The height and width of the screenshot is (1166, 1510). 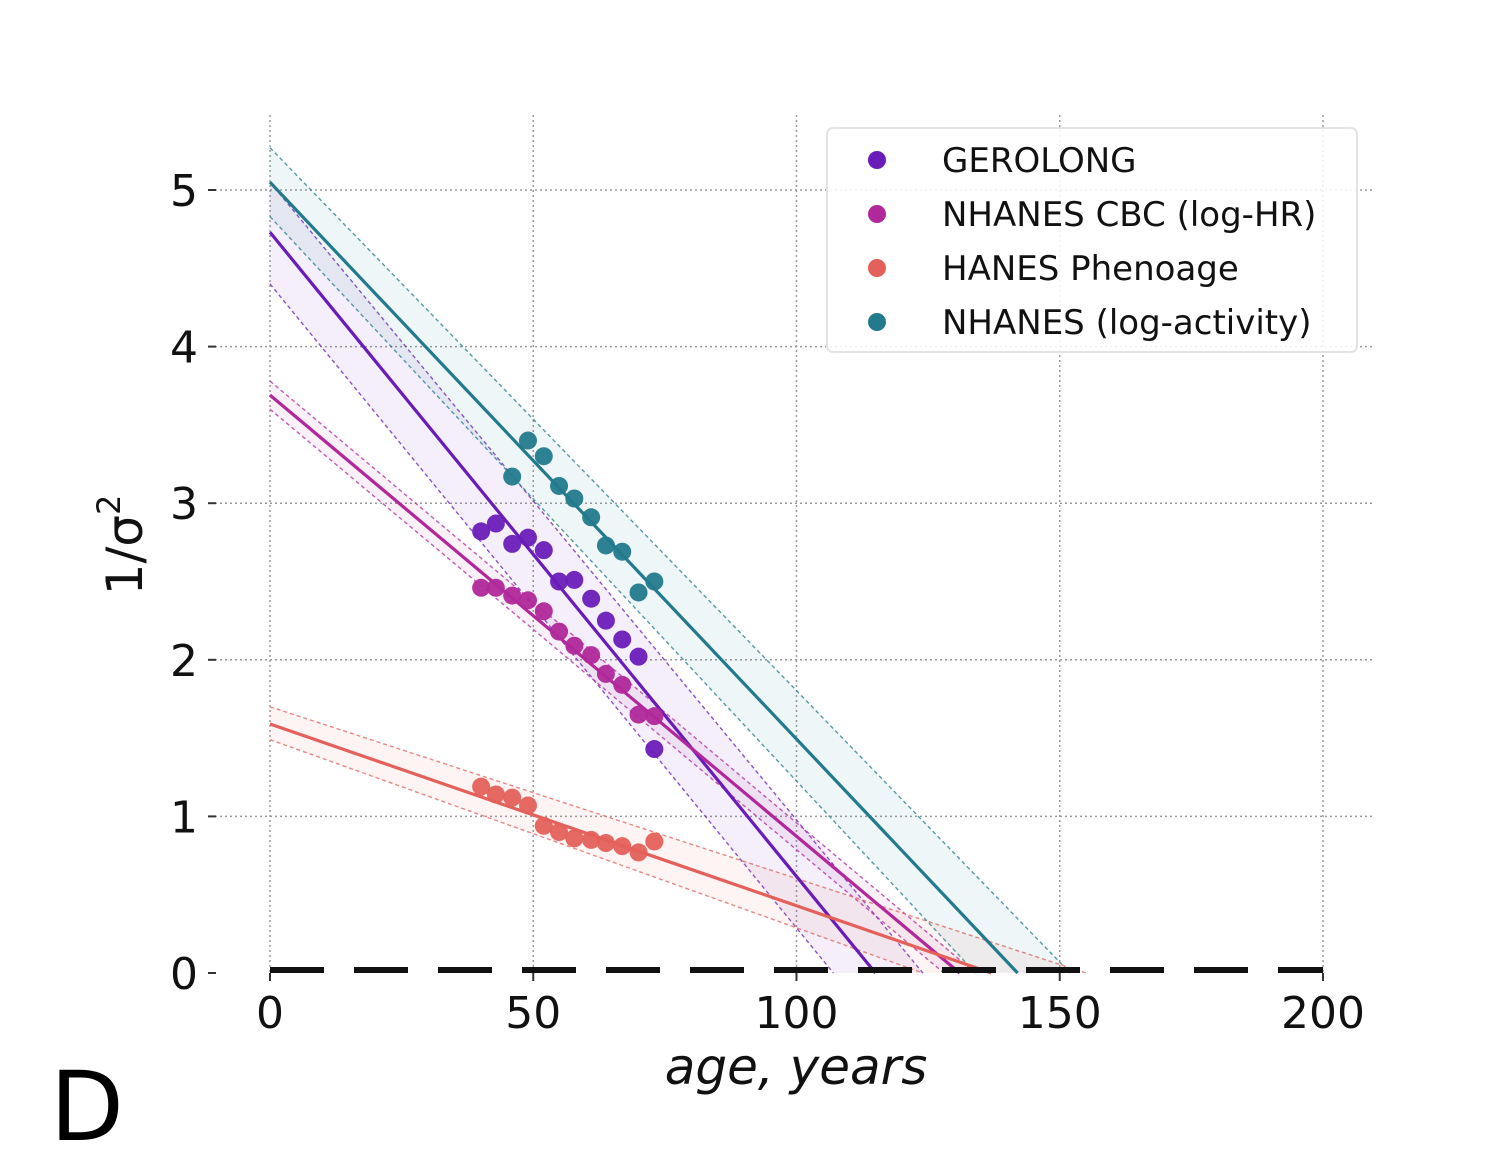 I want to click on y-tick-label: 3, so click(x=184, y=504).